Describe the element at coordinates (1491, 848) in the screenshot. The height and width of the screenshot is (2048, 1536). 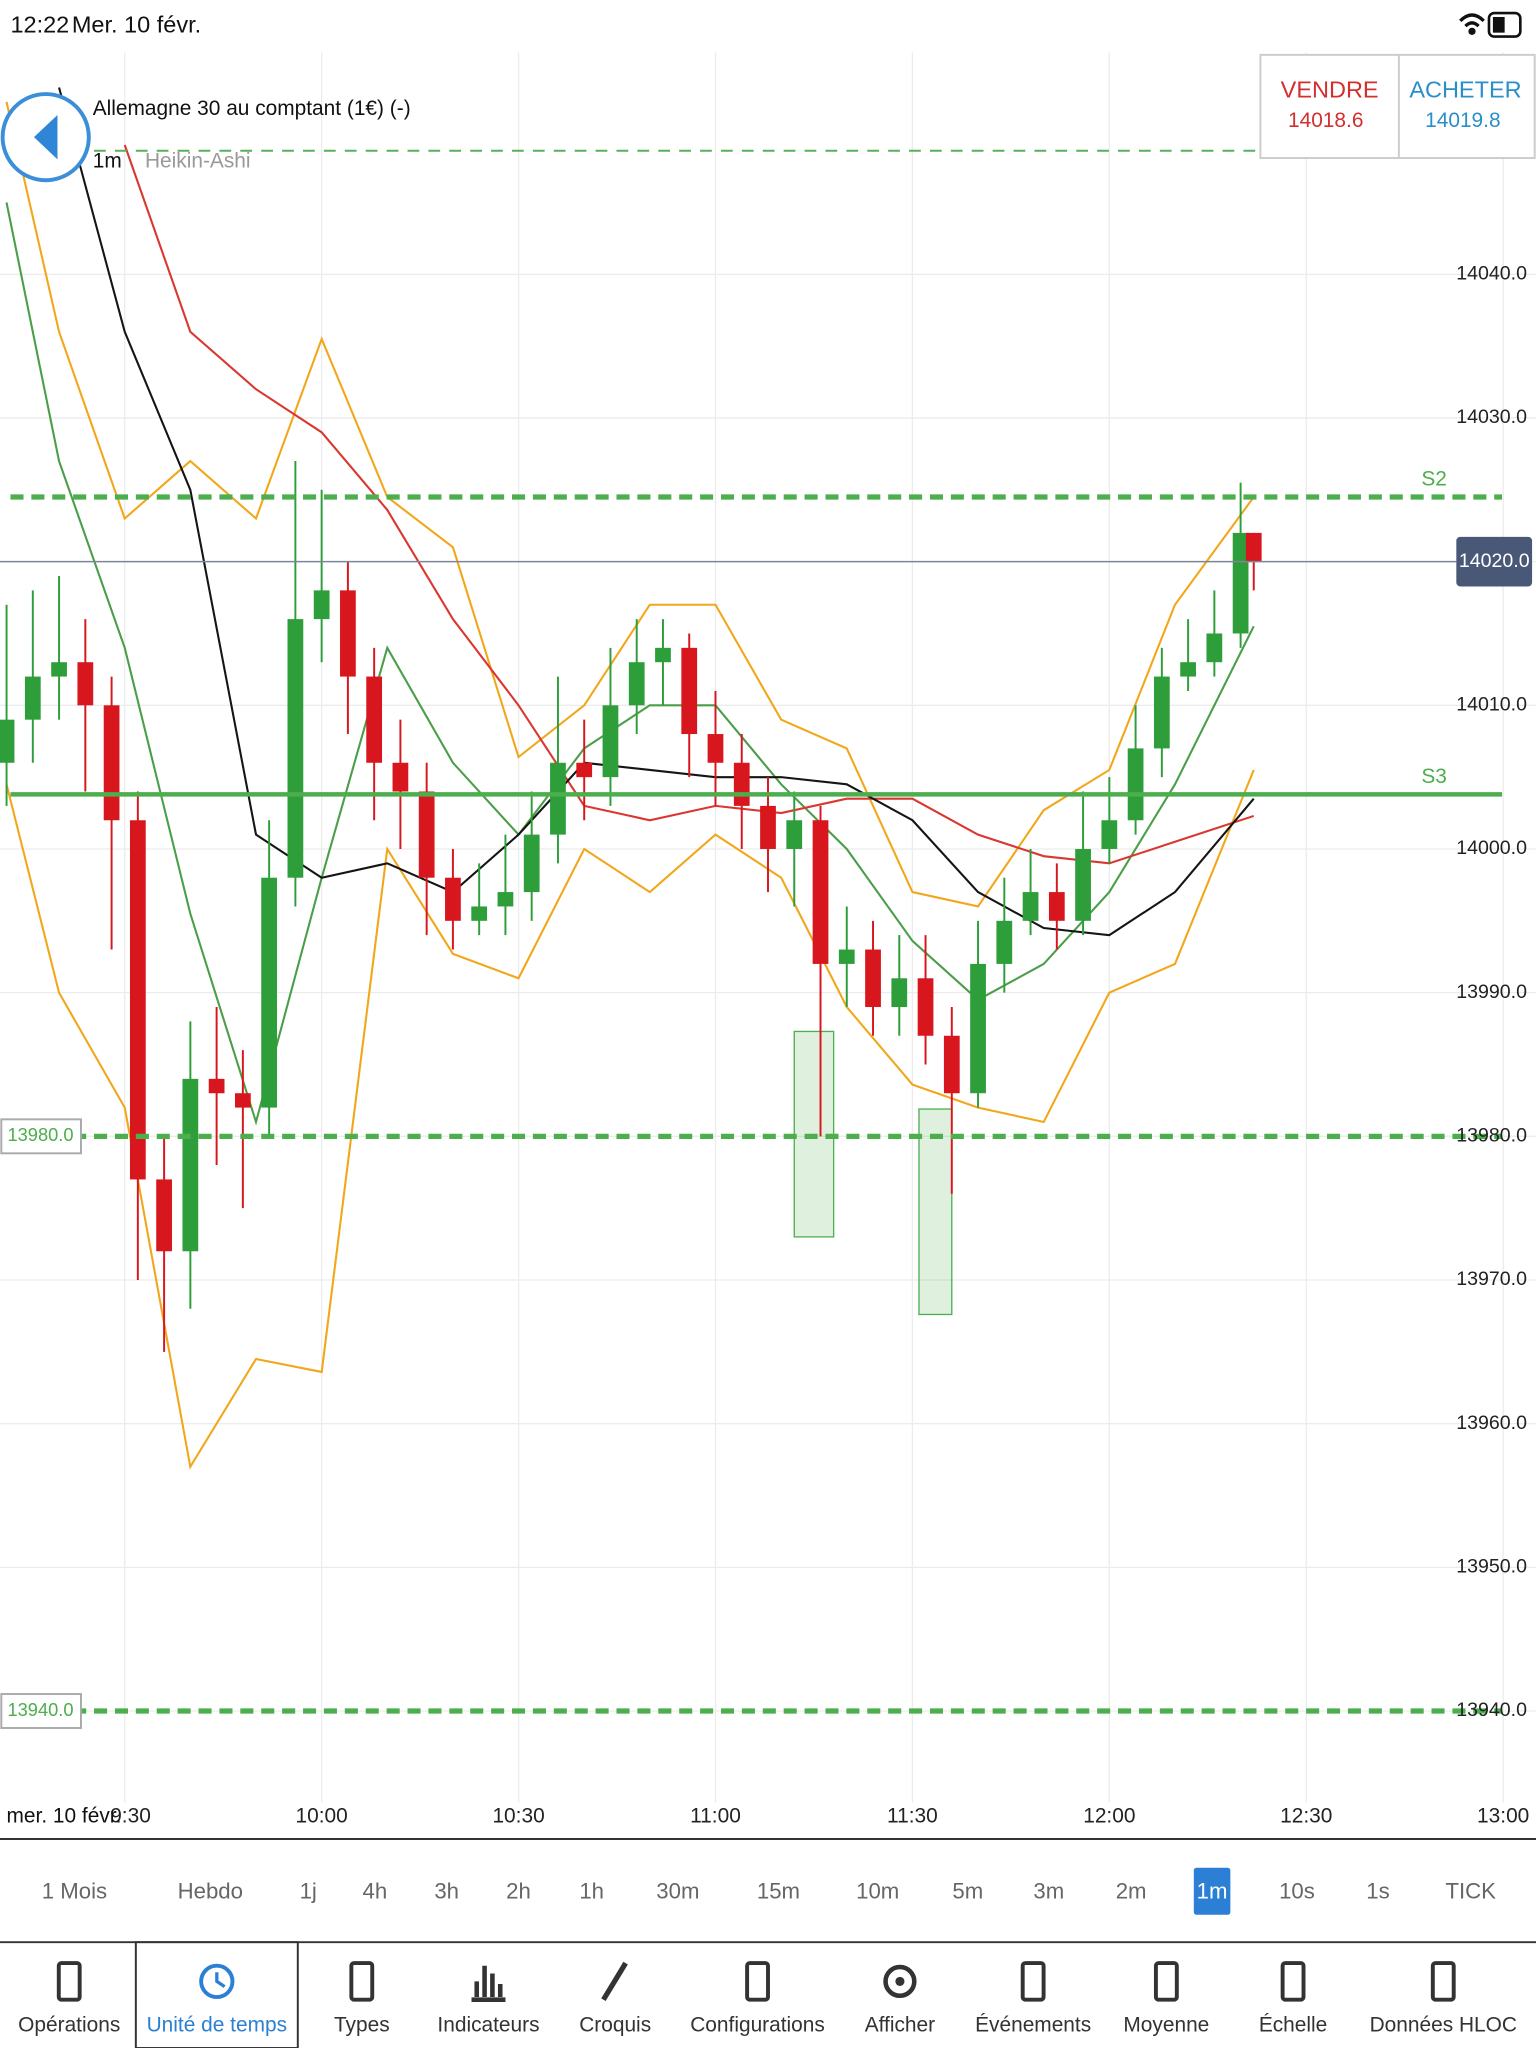
I see `y-tick-label: 14000.0` at that location.